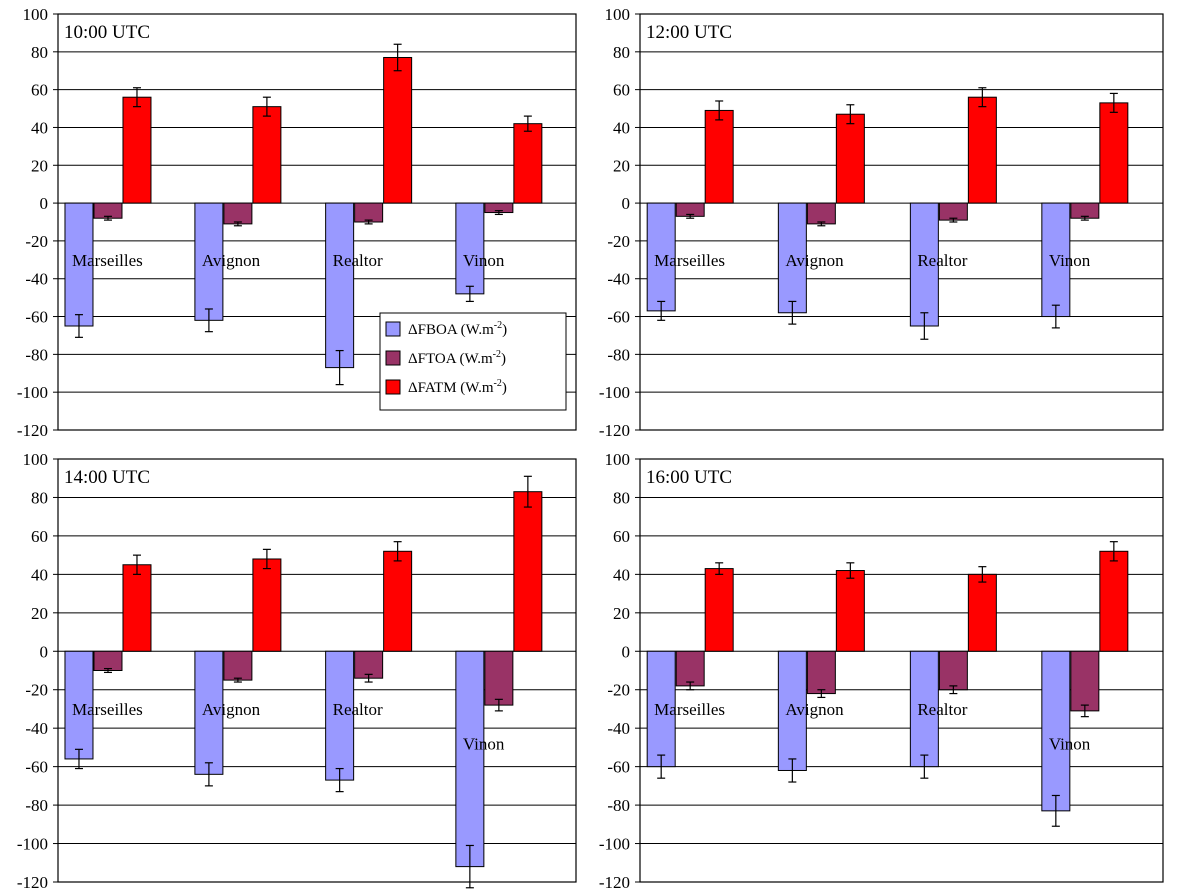  Describe the element at coordinates (953, 211) in the screenshot. I see `bar-ftoa-realtor` at that location.